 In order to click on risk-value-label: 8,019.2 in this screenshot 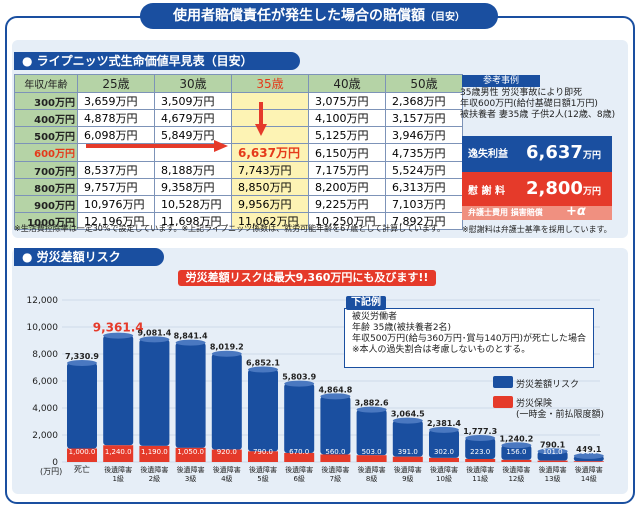, I will do `click(227, 347)`.